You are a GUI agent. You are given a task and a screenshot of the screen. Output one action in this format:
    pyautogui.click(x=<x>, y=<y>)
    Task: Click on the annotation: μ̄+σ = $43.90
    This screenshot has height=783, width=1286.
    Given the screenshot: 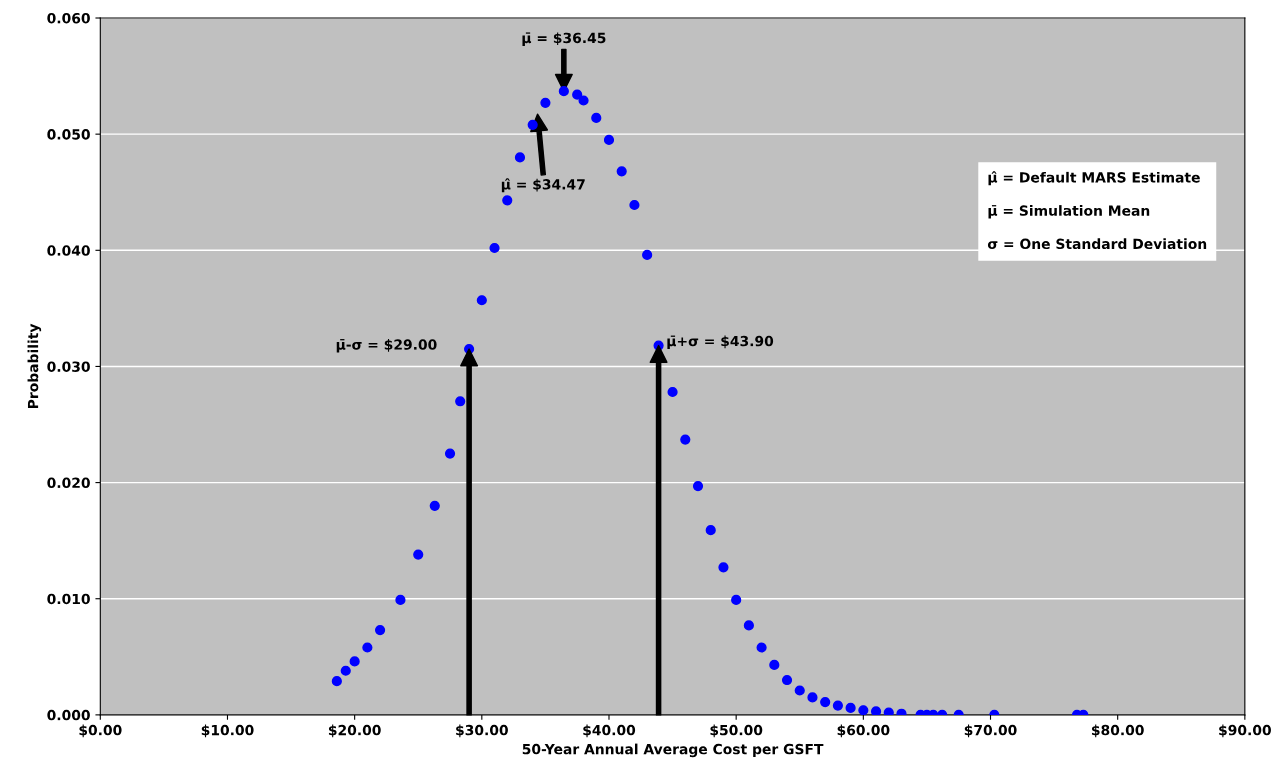 What is the action you would take?
    pyautogui.click(x=720, y=342)
    